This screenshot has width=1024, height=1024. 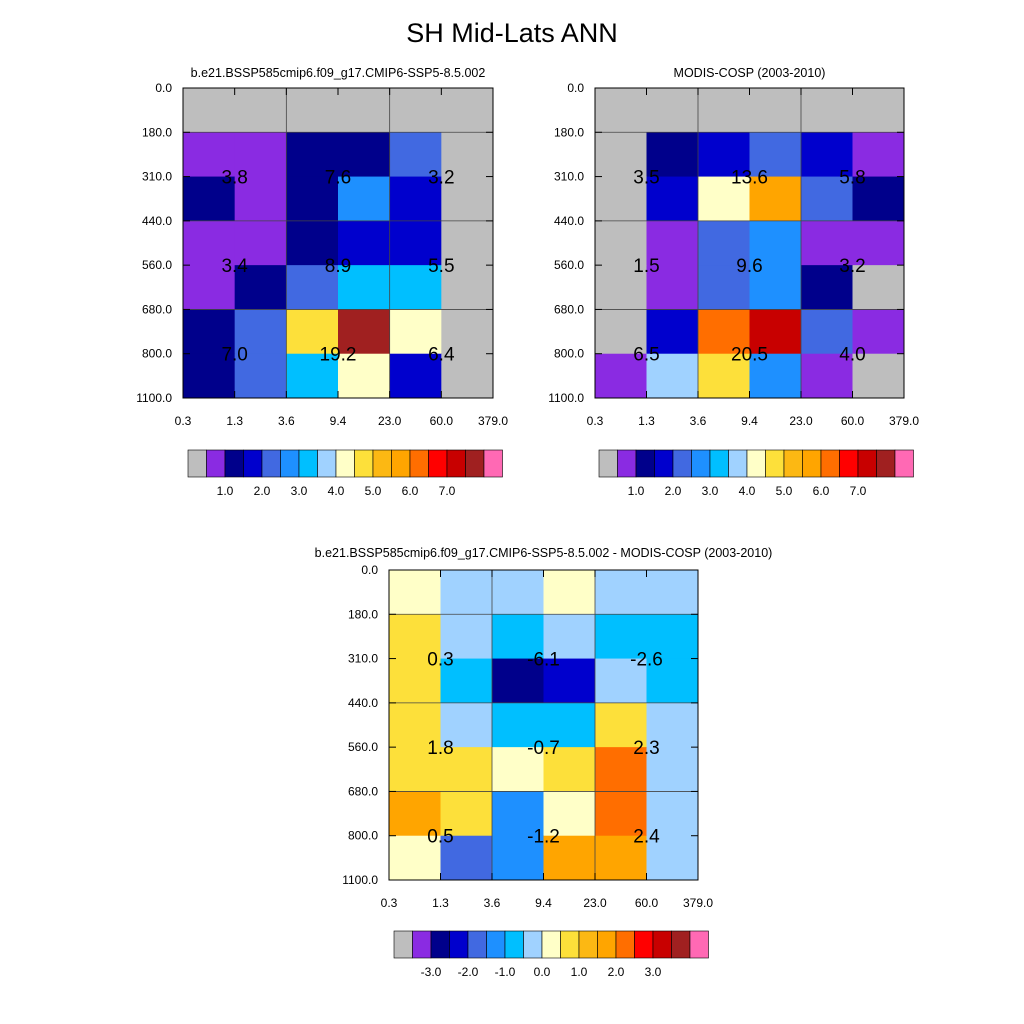 What do you see at coordinates (440, 660) in the screenshot?
I see `block-value-label: 0.3` at bounding box center [440, 660].